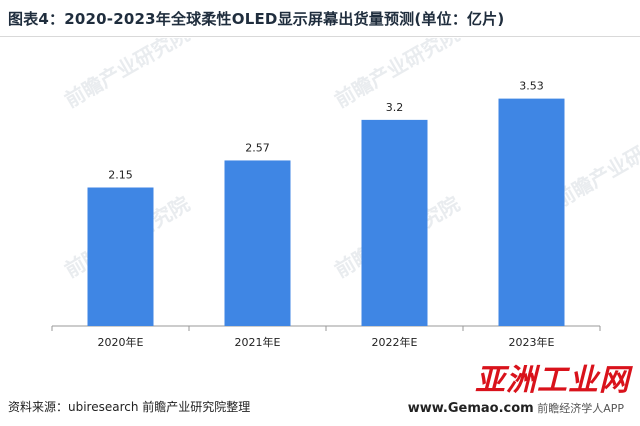 The width and height of the screenshot is (640, 426). What do you see at coordinates (395, 342) in the screenshot?
I see `x-tick-label: 2022年E` at bounding box center [395, 342].